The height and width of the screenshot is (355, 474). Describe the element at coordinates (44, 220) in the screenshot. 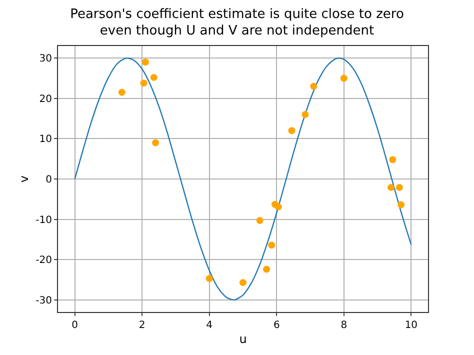

I see `y-tick-label: -10` at that location.